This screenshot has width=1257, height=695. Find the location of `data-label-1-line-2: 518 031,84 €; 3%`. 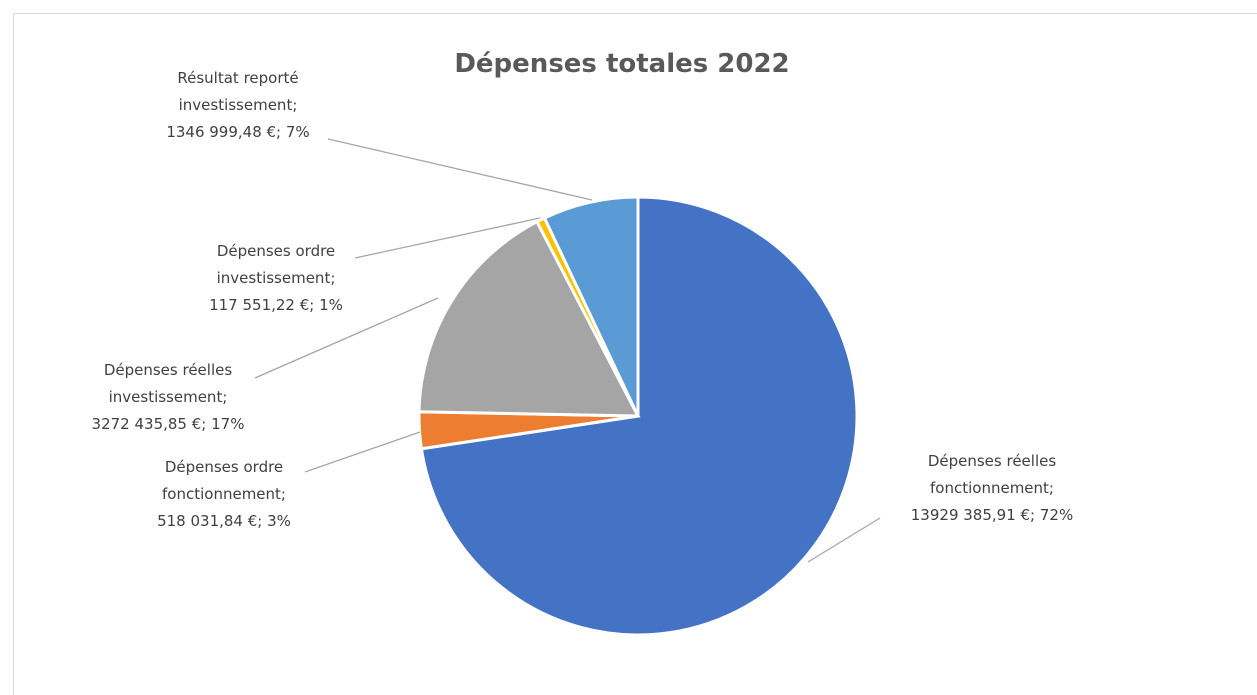

data-label-1-line-2: 518 031,84 €; 3% is located at coordinates (224, 521).